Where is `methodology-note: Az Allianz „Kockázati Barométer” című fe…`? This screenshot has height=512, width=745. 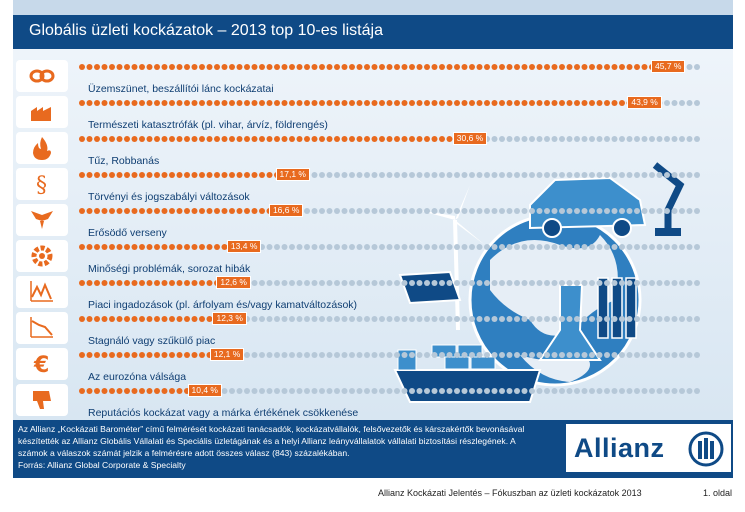
methodology-note: Az Allianz „Kockázati Barométer” című fe… is located at coordinates (288, 447).